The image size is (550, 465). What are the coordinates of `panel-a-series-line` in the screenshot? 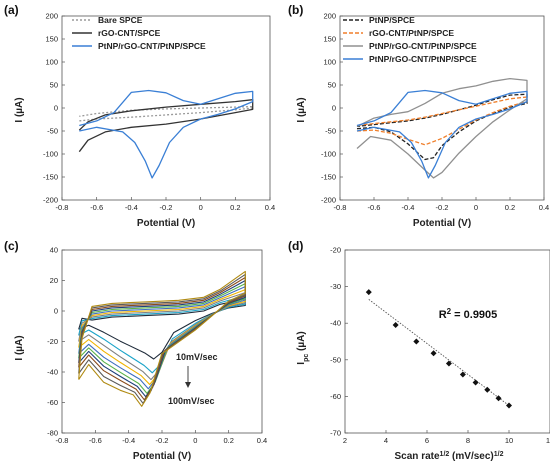 It's located at (166, 113).